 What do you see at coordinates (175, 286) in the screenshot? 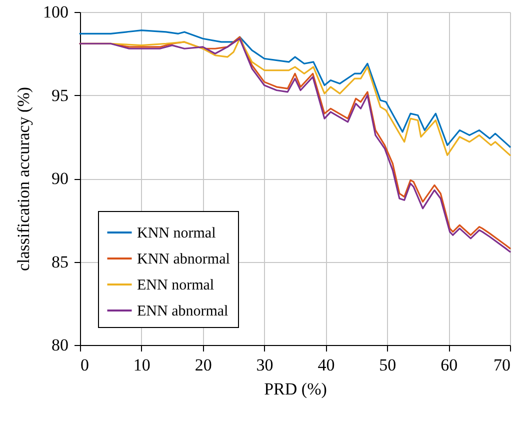
I see `legend-label: ENN normal` at bounding box center [175, 286].